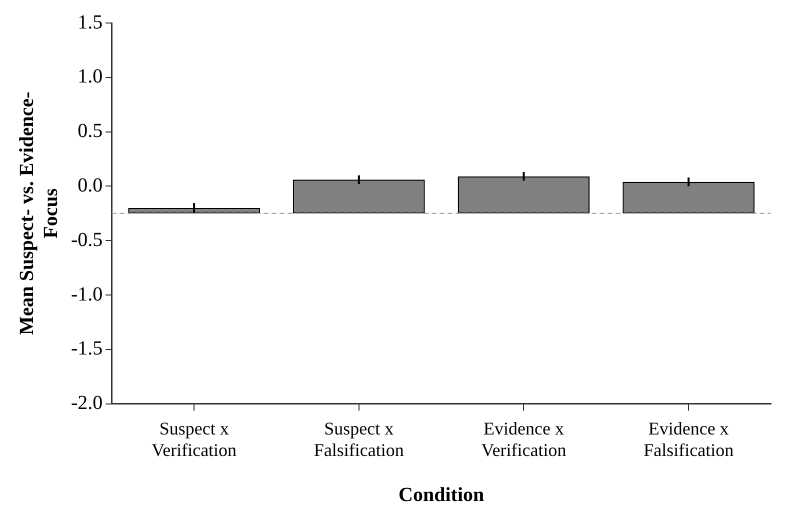 The height and width of the screenshot is (520, 787). I want to click on y-tick-label: -1.0, so click(86, 294).